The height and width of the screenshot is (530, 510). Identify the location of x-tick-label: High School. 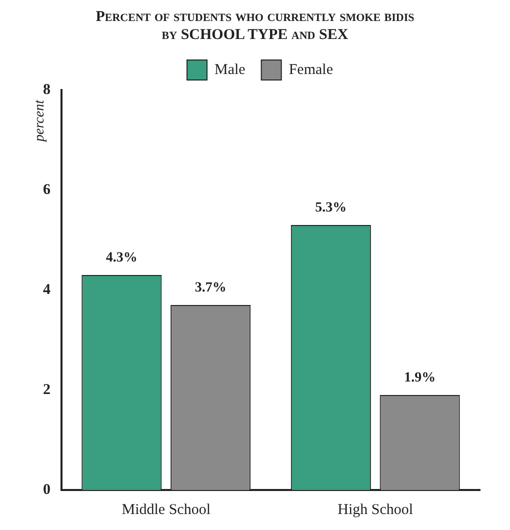
(376, 510).